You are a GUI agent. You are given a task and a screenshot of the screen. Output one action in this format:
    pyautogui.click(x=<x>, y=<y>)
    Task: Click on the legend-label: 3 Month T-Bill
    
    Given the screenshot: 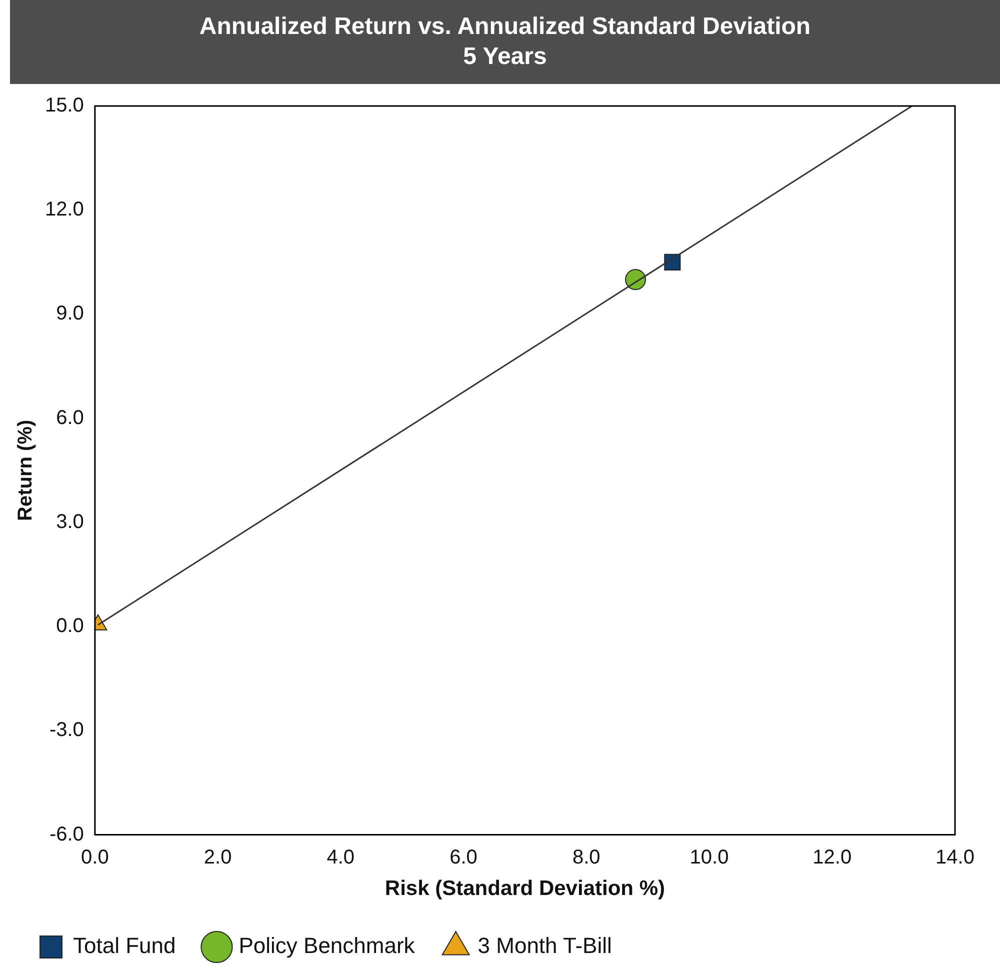 What is the action you would take?
    pyautogui.click(x=545, y=945)
    